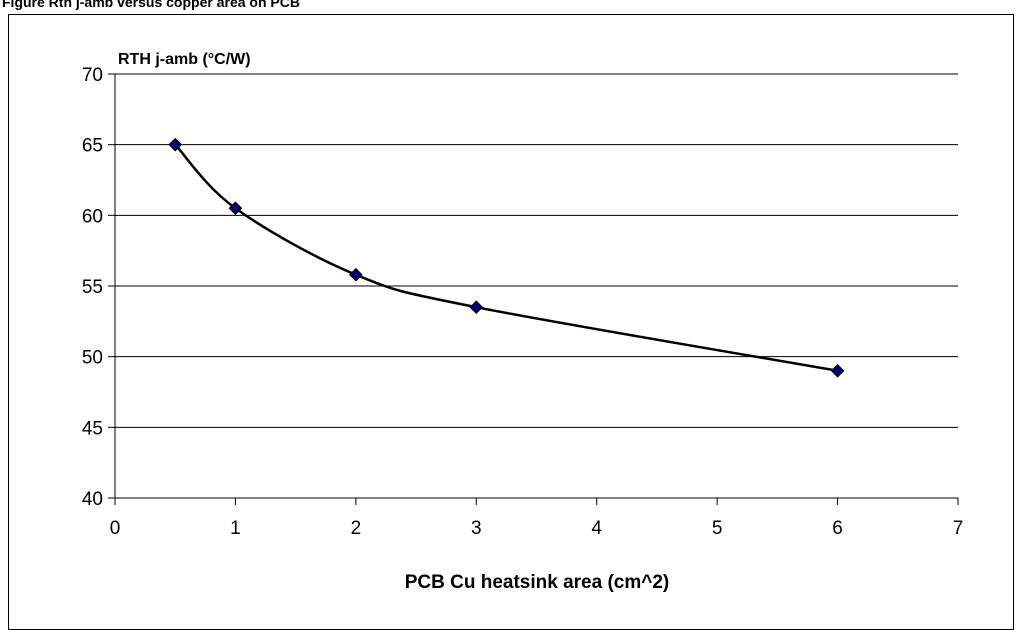 This screenshot has height=630, width=1016. Describe the element at coordinates (92, 358) in the screenshot. I see `y-tick-label-50: 50` at that location.